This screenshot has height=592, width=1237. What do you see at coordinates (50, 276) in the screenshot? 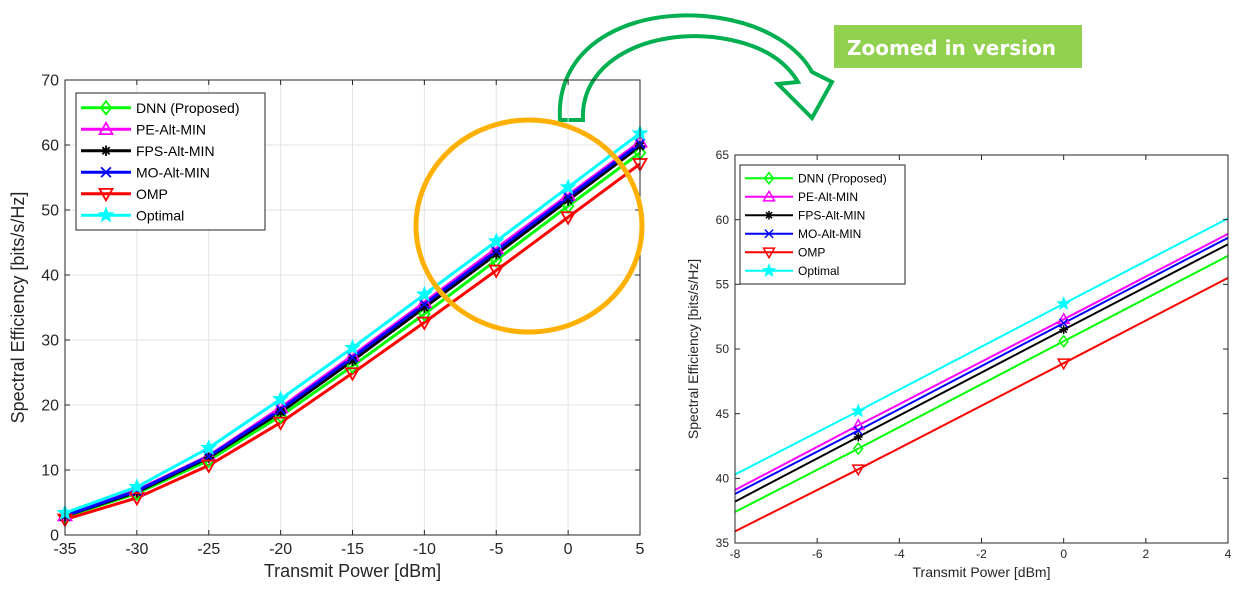
I see `y-tick-label: 40` at bounding box center [50, 276].